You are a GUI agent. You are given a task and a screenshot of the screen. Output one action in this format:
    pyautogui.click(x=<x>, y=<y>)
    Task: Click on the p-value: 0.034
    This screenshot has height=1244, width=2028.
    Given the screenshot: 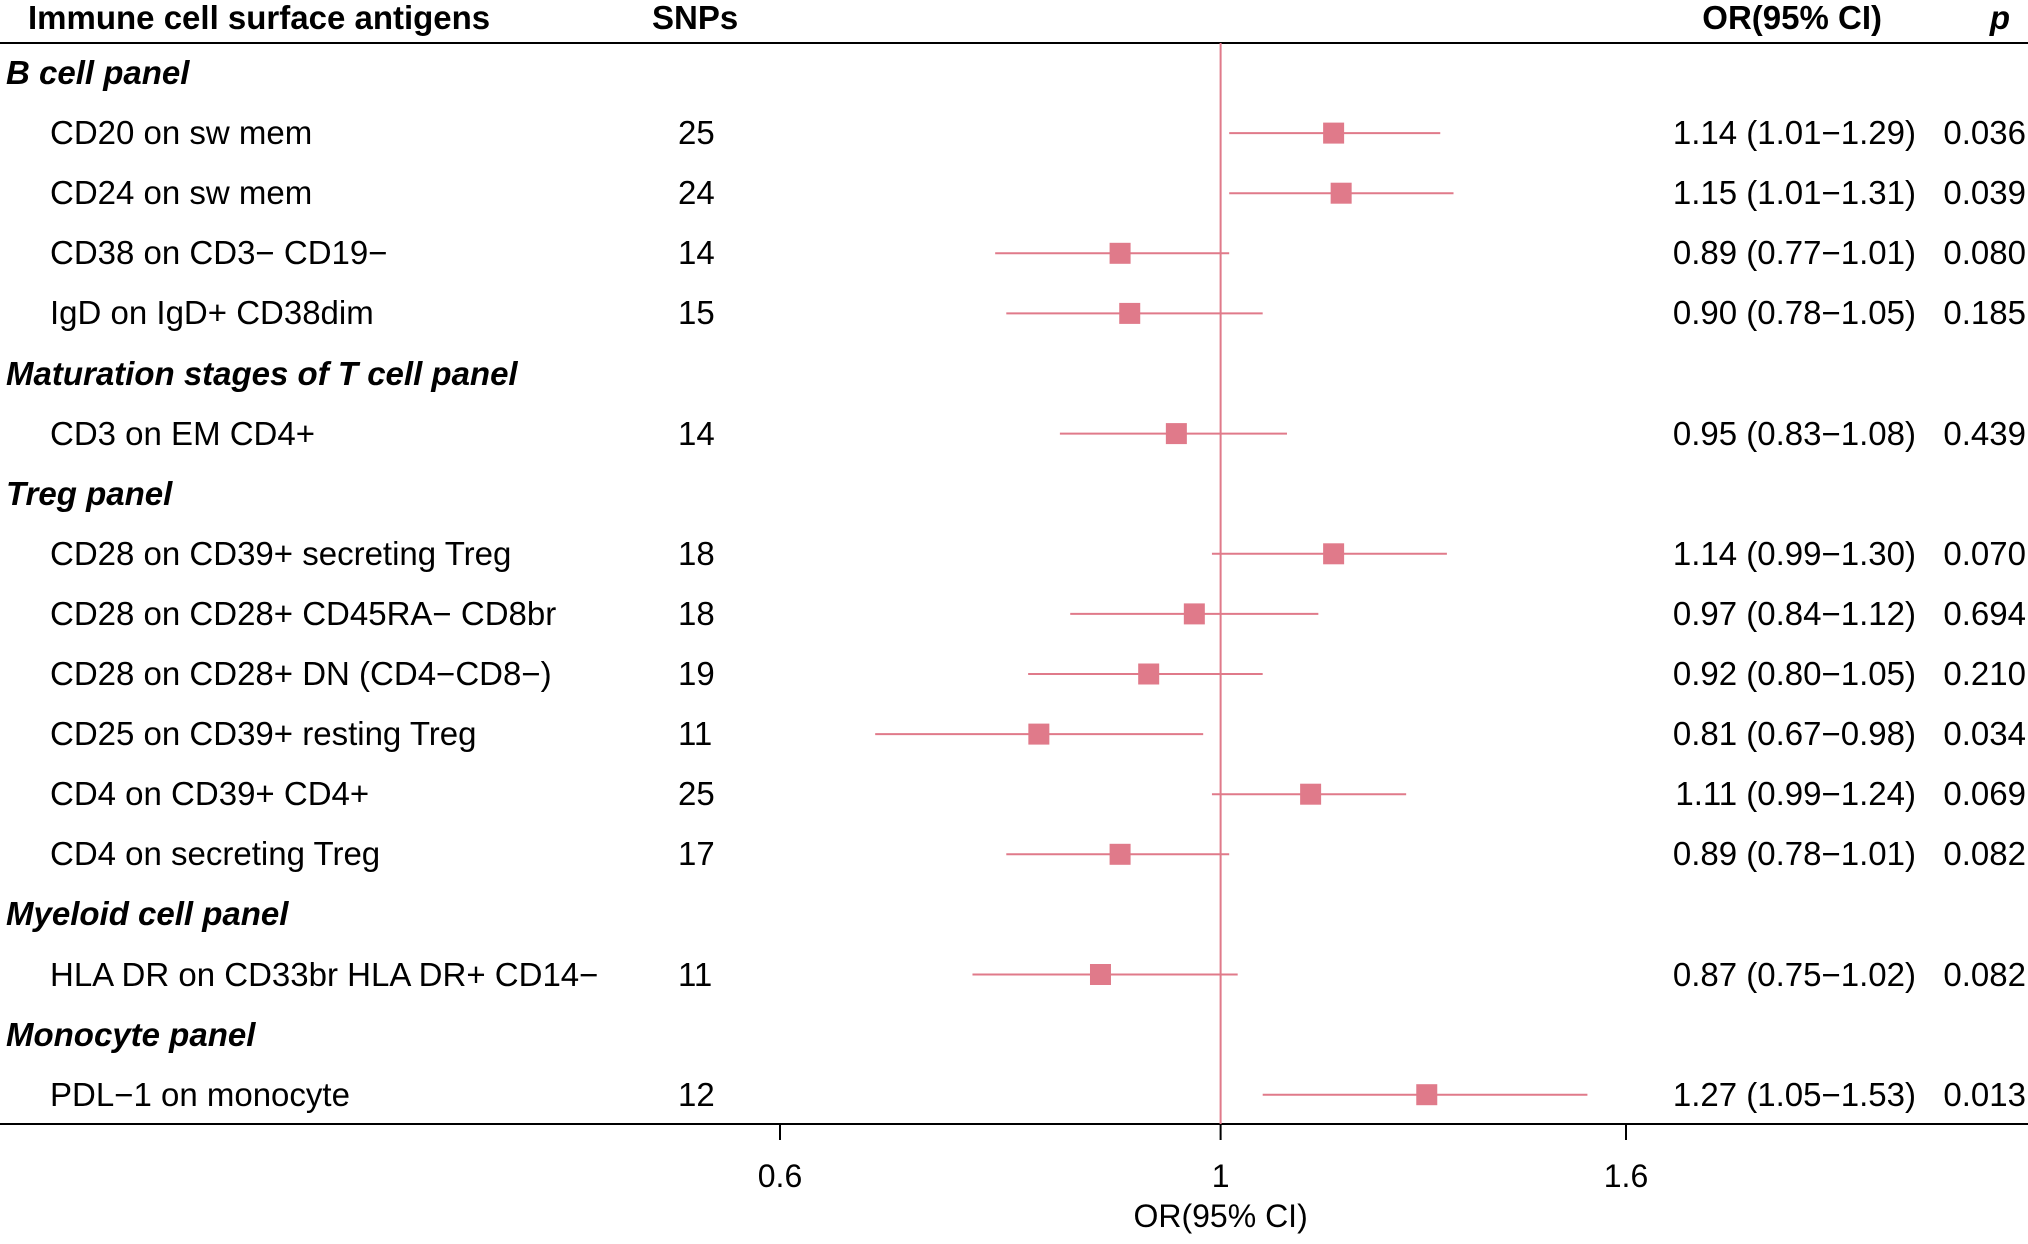 What is the action you would take?
    pyautogui.click(x=1984, y=734)
    